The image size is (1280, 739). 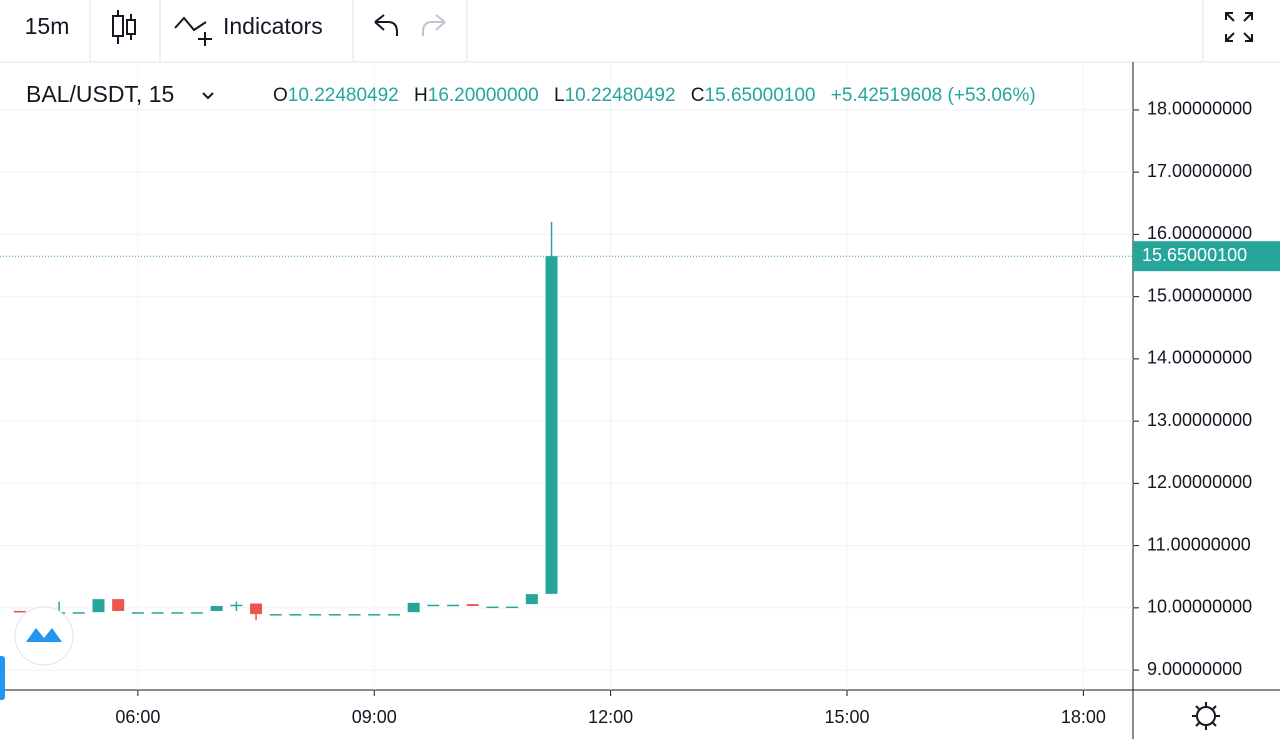 What do you see at coordinates (1199, 171) in the screenshot?
I see `y-tick-label: 17.00000000` at bounding box center [1199, 171].